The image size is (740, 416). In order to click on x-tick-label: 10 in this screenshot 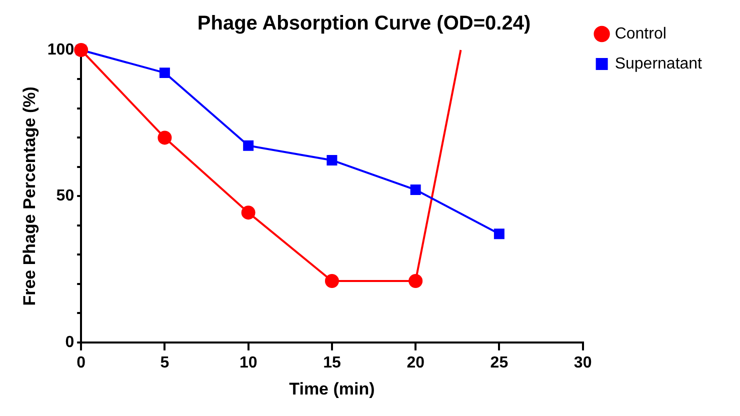, I will do `click(248, 363)`.